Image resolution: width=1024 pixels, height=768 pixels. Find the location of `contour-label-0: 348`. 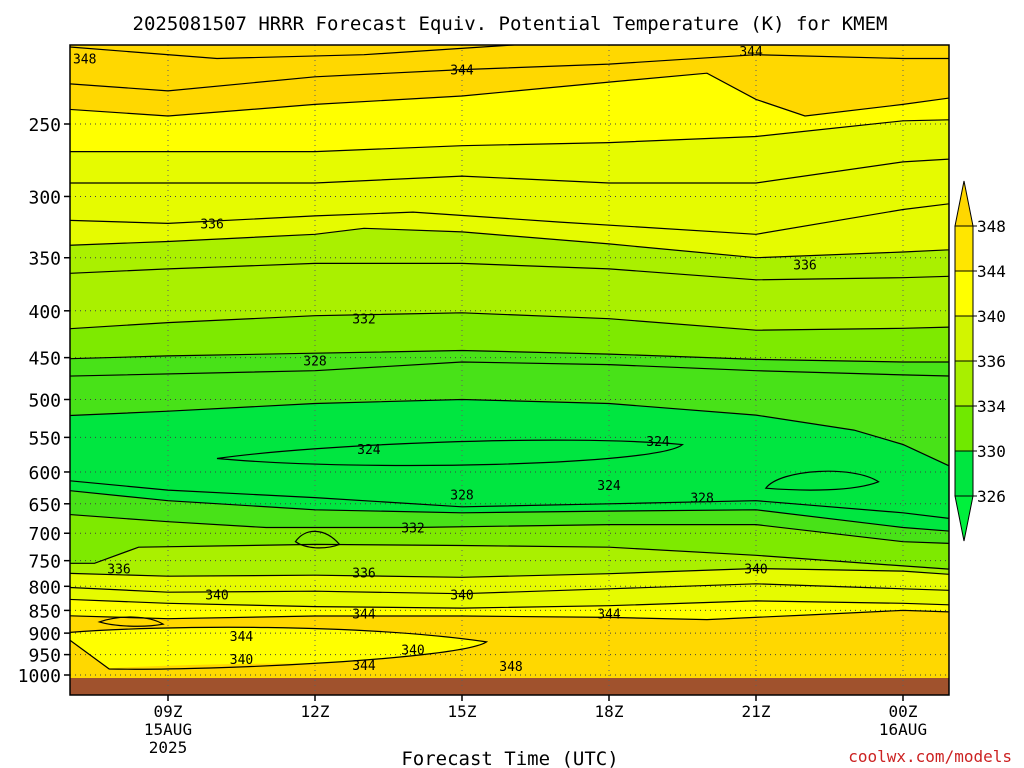

contour-label-0: 348 is located at coordinates (84, 59).